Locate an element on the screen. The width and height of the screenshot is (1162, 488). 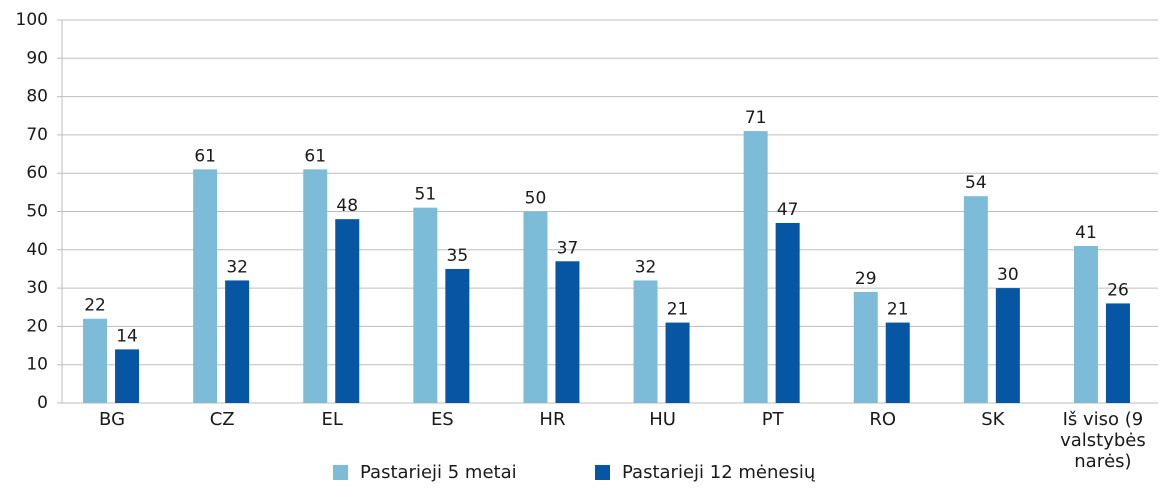
data-label: 30 is located at coordinates (1008, 275).